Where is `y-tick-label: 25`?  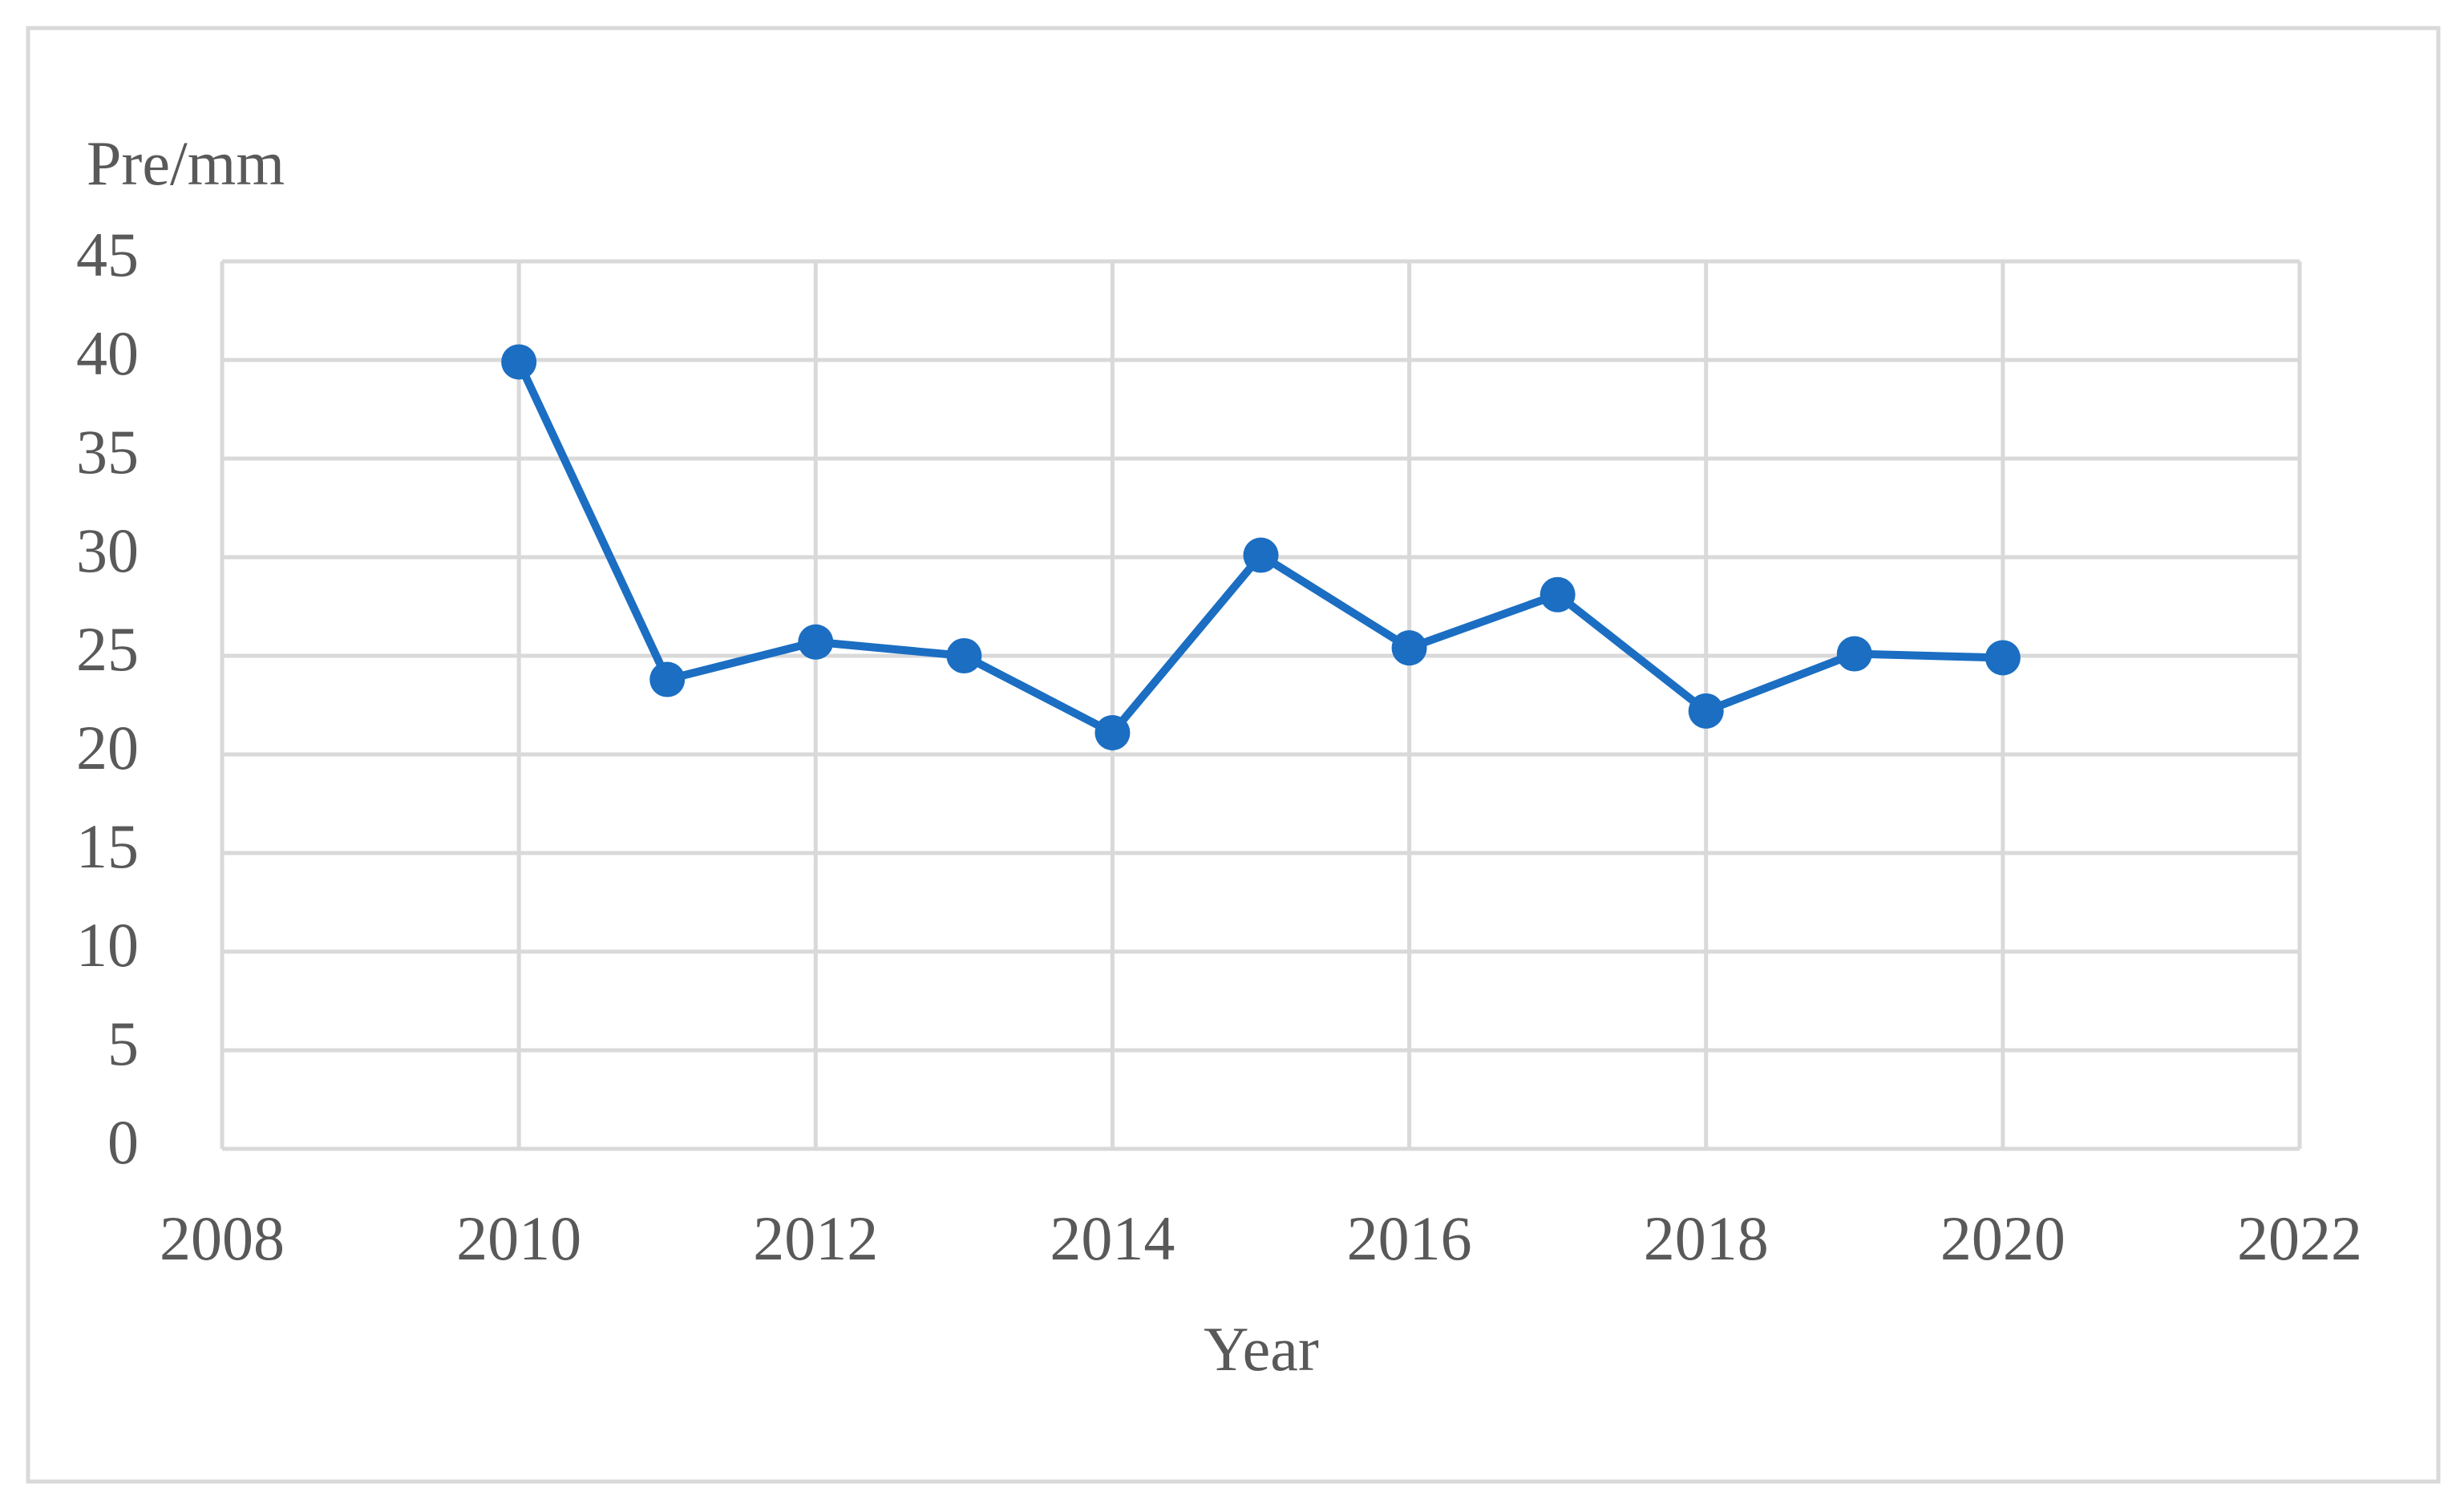
y-tick-label: 25 is located at coordinates (107, 649).